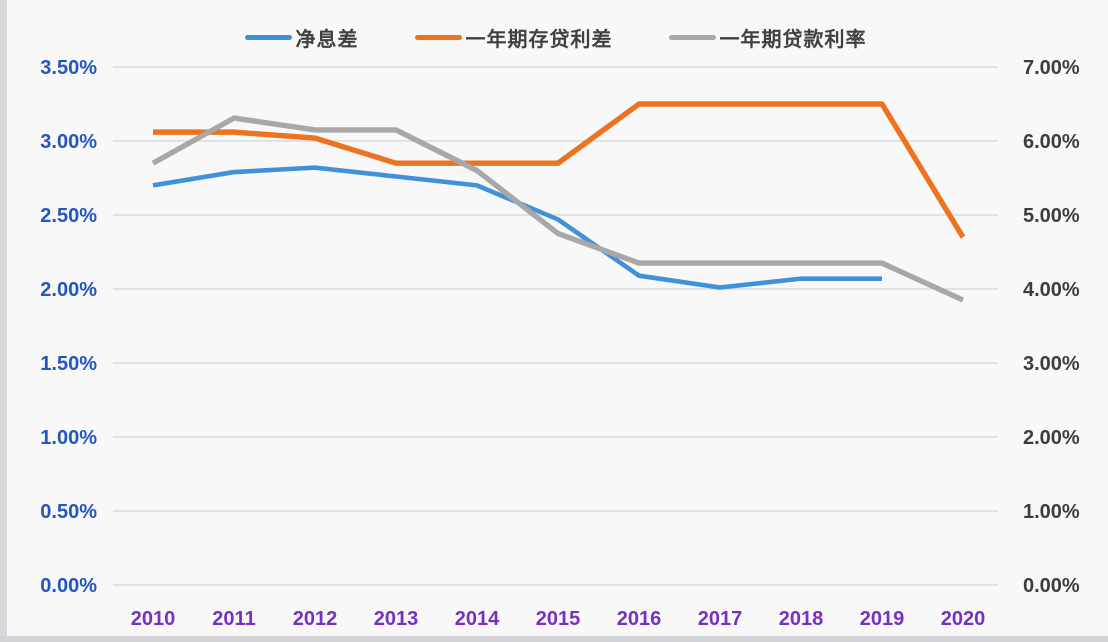 This screenshot has width=1108, height=642. I want to click on x-axis-tick: 2020, so click(963, 619).